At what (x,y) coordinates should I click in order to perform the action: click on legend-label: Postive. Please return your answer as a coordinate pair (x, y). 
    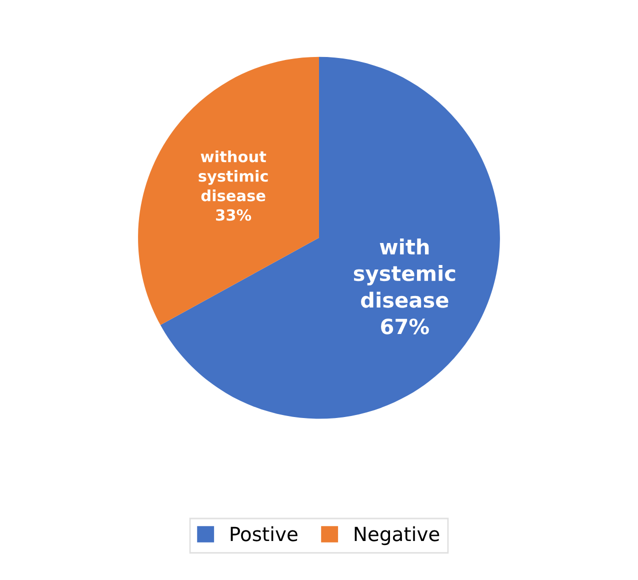
    Looking at the image, I should click on (264, 534).